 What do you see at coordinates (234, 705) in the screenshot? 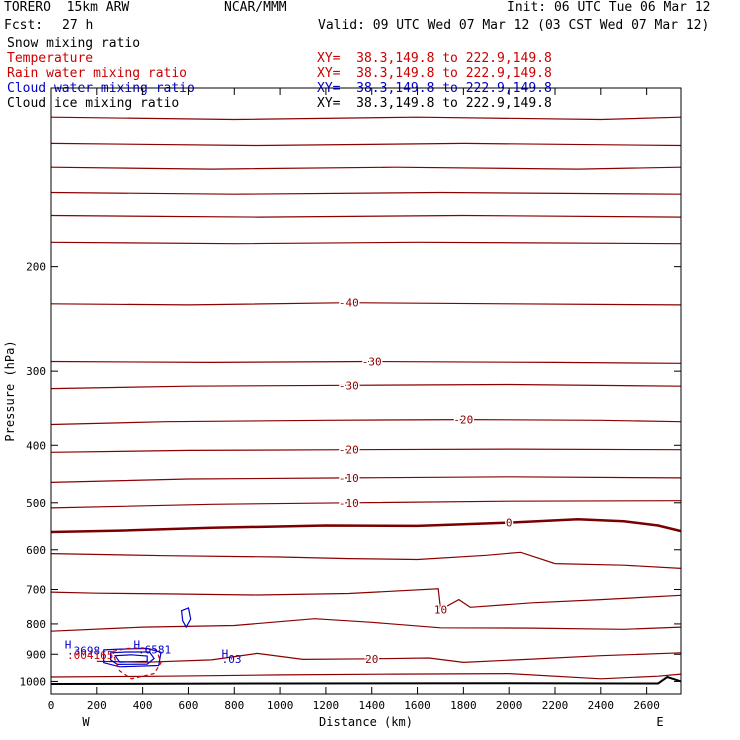
I see `x-tick-label: 800` at bounding box center [234, 705].